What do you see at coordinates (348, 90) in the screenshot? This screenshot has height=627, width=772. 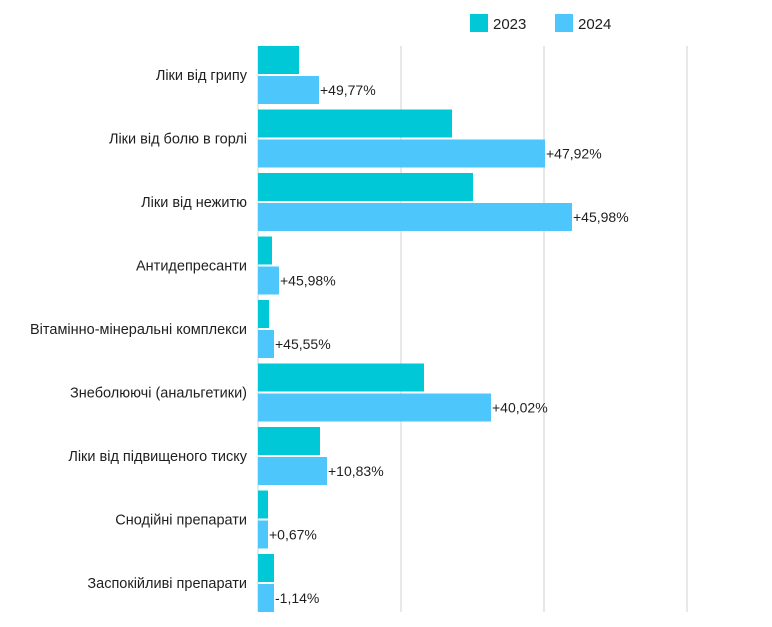 I see `data-label: +49,77%` at bounding box center [348, 90].